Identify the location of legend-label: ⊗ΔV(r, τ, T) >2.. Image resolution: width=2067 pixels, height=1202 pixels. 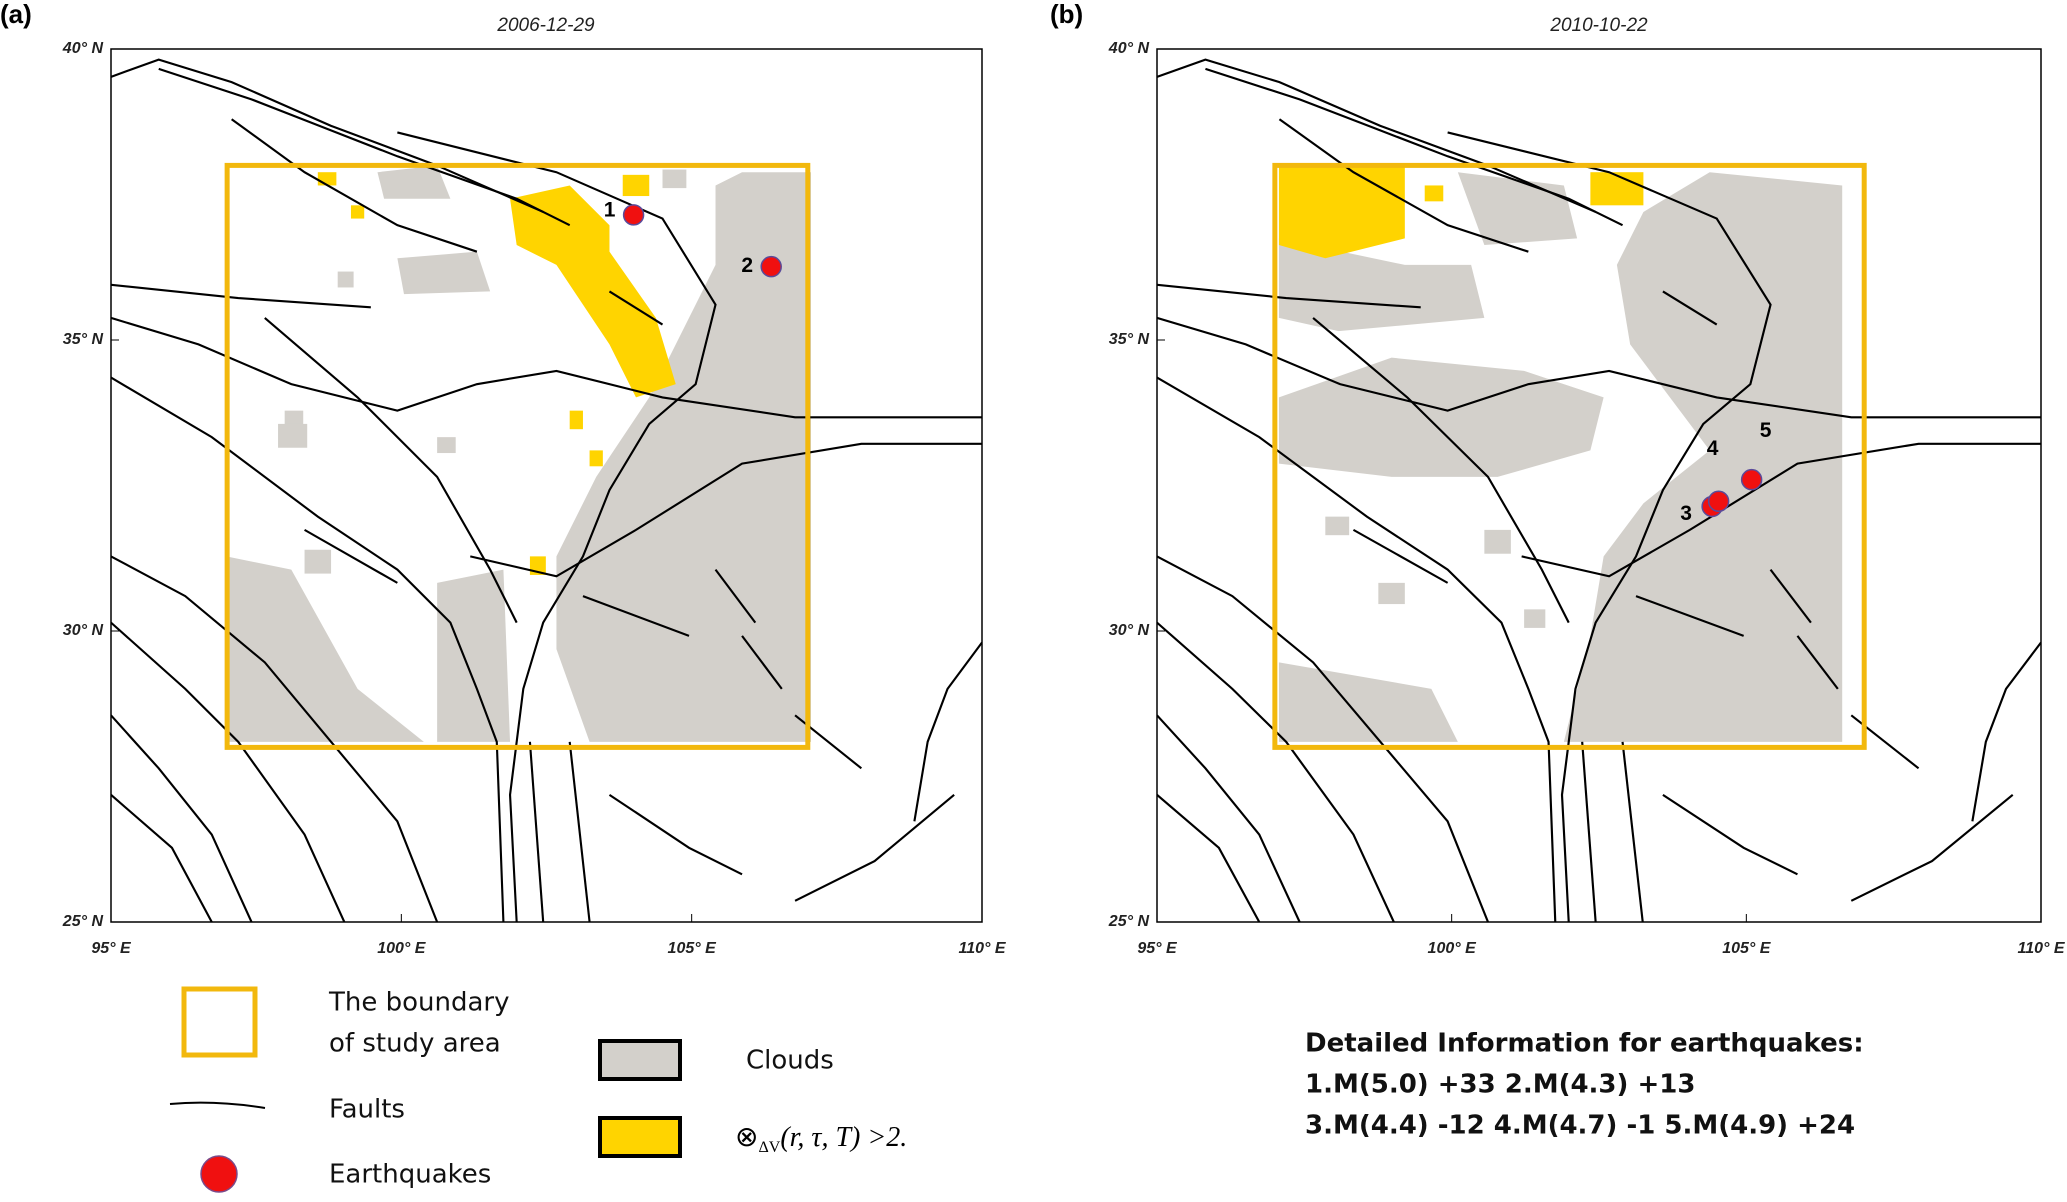
(821, 1138).